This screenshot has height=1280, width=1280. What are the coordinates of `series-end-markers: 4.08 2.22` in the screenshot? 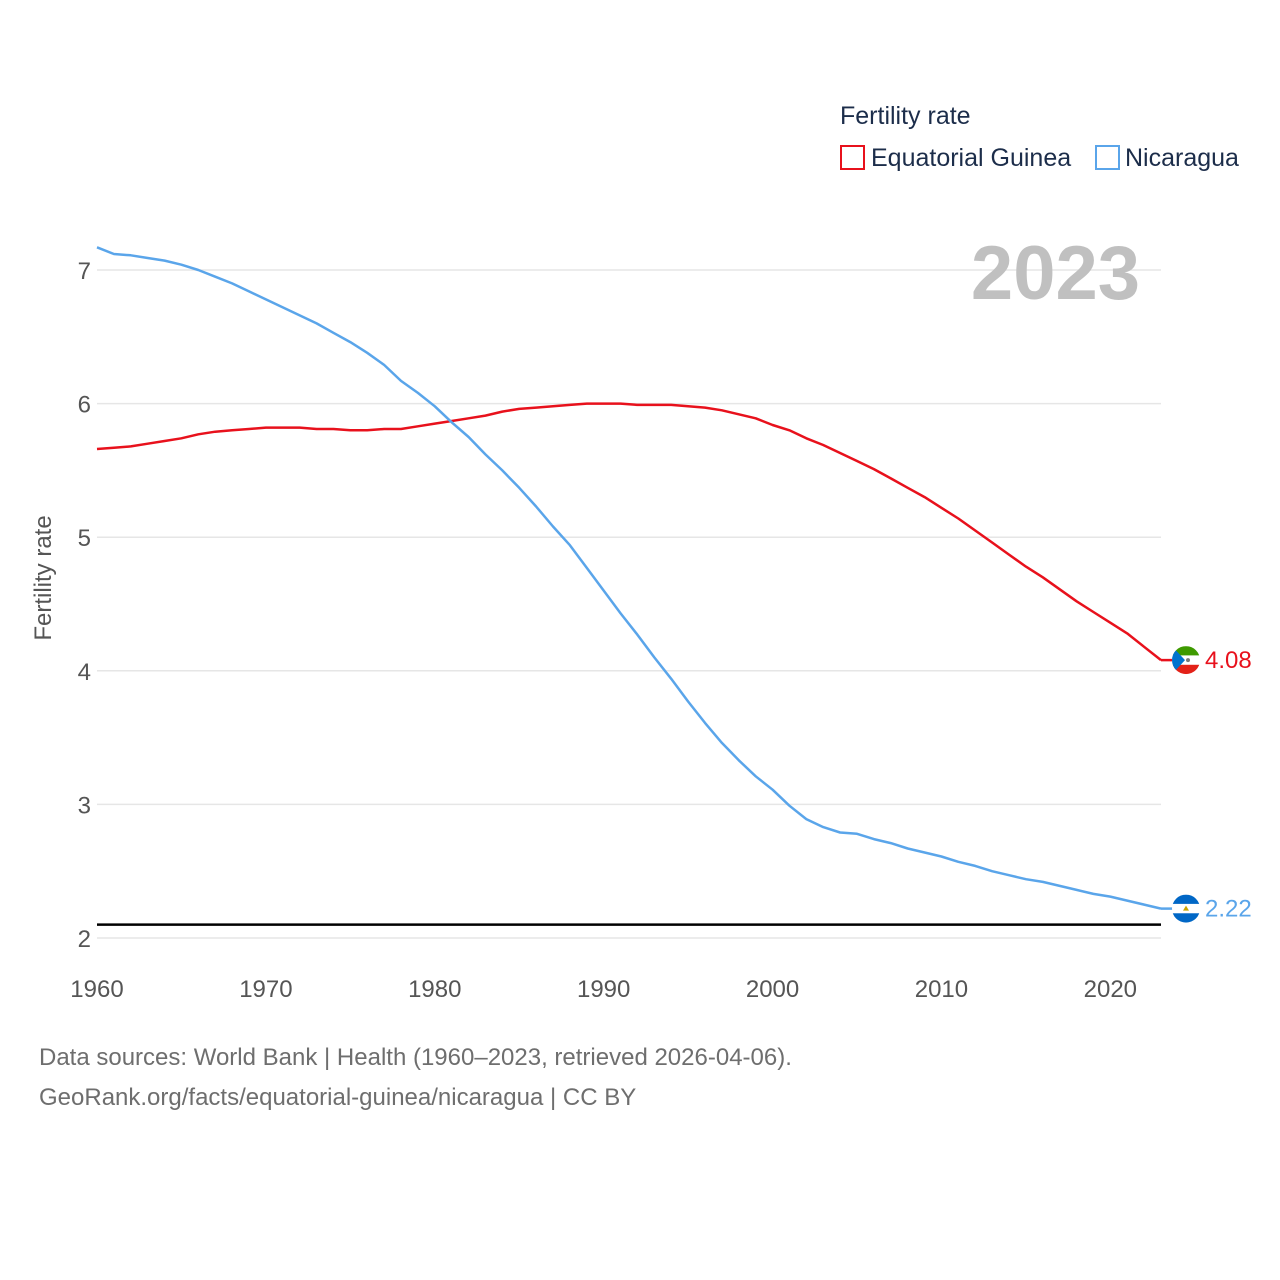 It's located at (1206, 784).